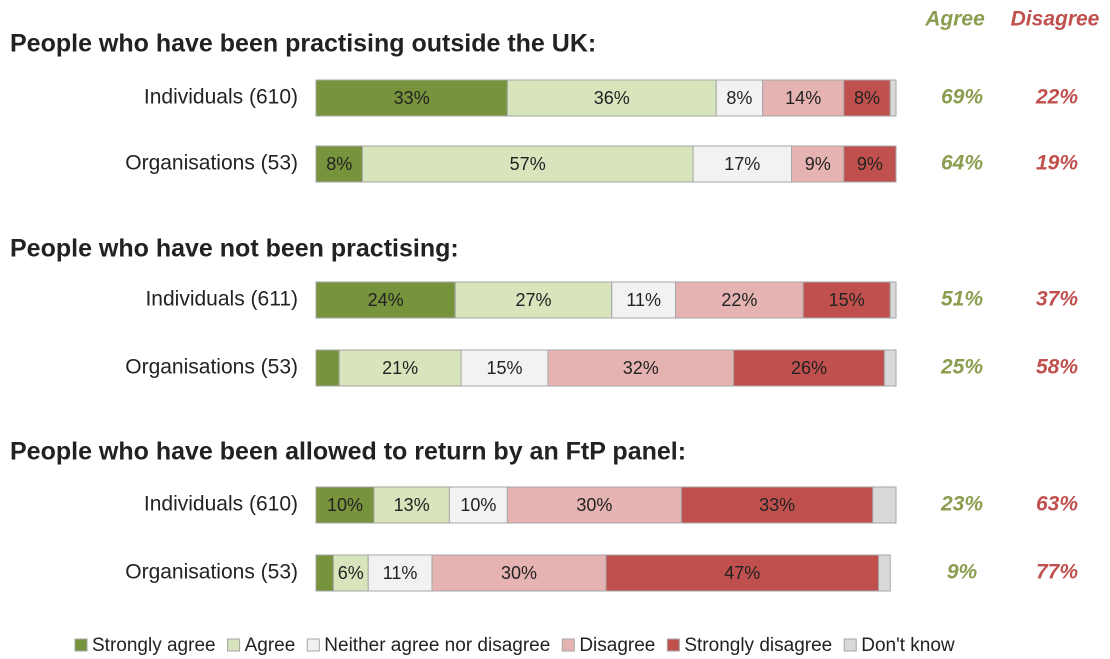 Image resolution: width=1110 pixels, height=659 pixels. Describe the element at coordinates (154, 645) in the screenshot. I see `legend-label: Strongly agree` at that location.